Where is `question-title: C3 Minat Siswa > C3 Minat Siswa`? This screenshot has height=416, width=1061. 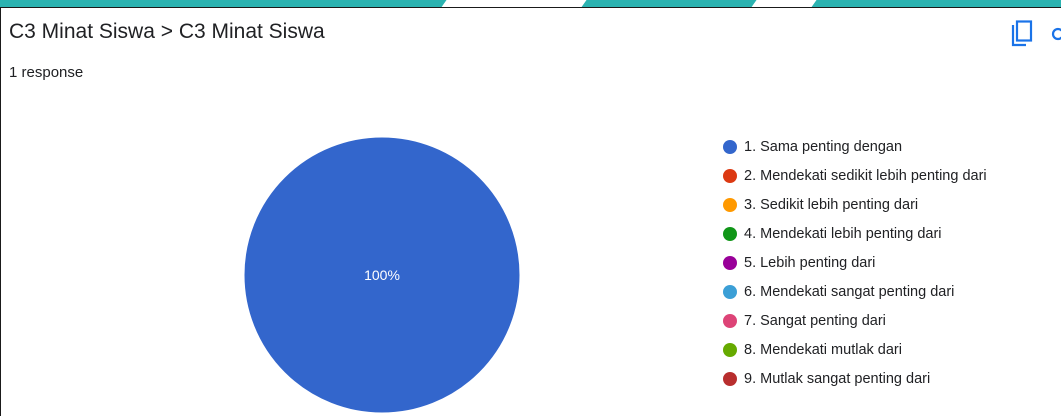
question-title: C3 Minat Siswa > C3 Minat Siswa is located at coordinates (167, 31).